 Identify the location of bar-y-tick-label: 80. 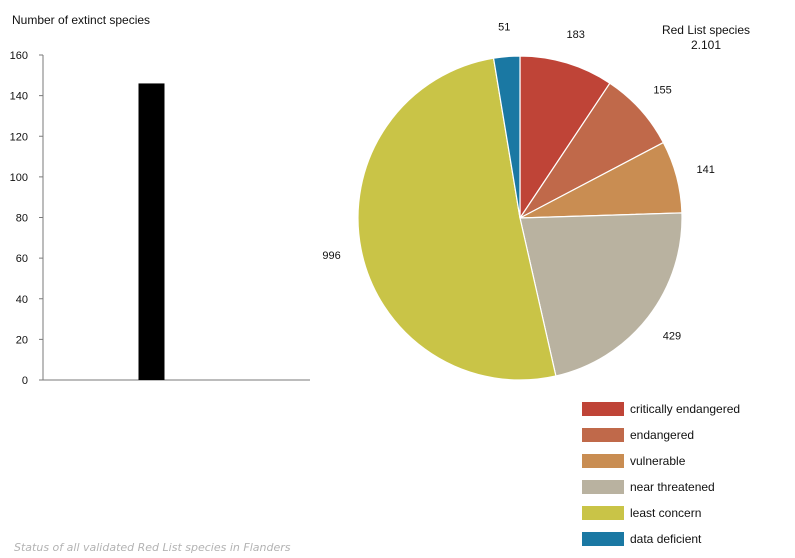
(22, 219).